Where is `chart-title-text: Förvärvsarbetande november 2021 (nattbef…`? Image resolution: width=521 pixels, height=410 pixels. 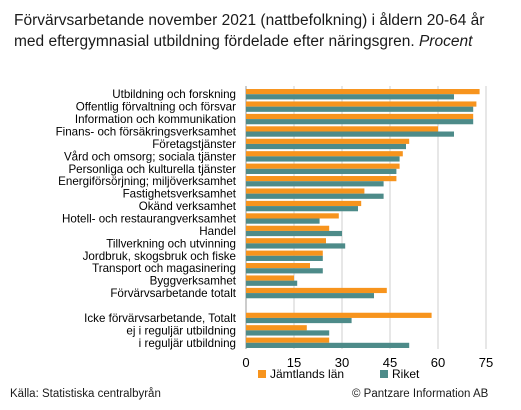
chart-title-text: Förvärvsarbetande november 2021 (nattbef… is located at coordinates (249, 31).